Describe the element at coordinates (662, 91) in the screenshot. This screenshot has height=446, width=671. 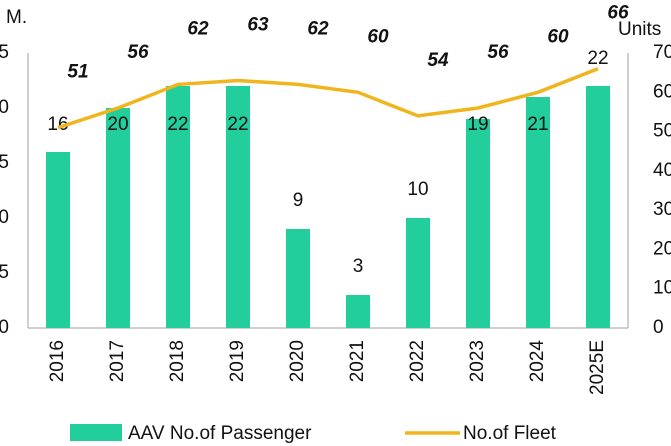
I see `y2-tick-label: 60` at that location.